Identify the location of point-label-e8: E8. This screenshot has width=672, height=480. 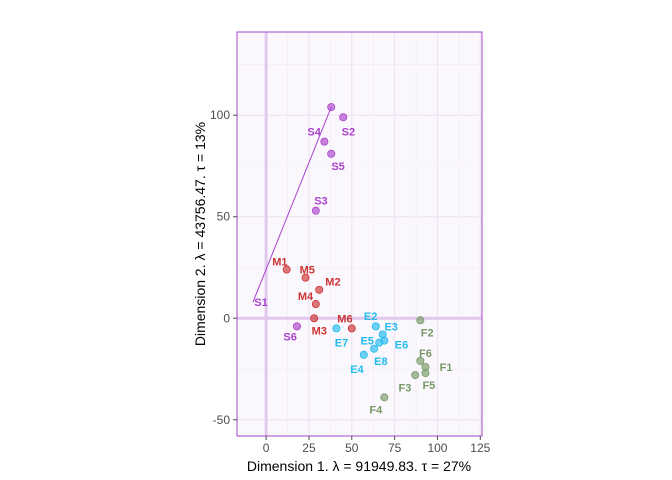
(380, 362).